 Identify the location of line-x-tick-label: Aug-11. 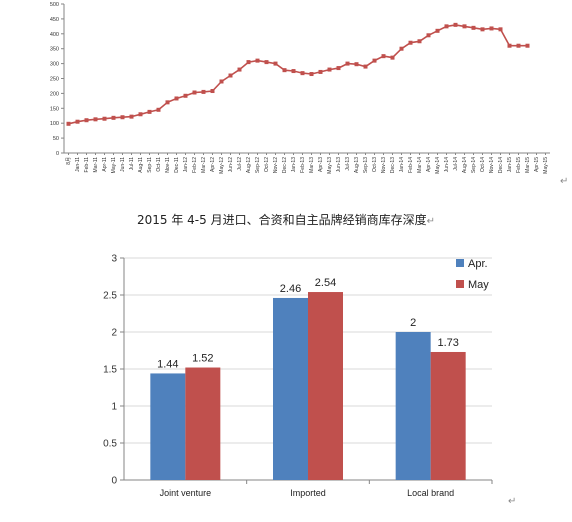
(141, 165).